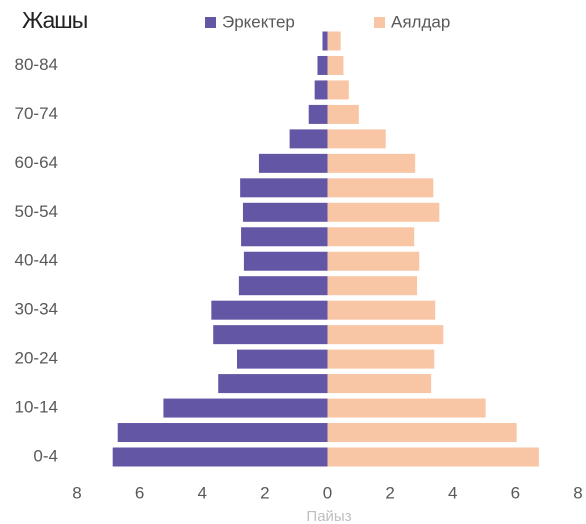  Describe the element at coordinates (36, 64) in the screenshot. I see `y-tick-label: 80-84` at that location.